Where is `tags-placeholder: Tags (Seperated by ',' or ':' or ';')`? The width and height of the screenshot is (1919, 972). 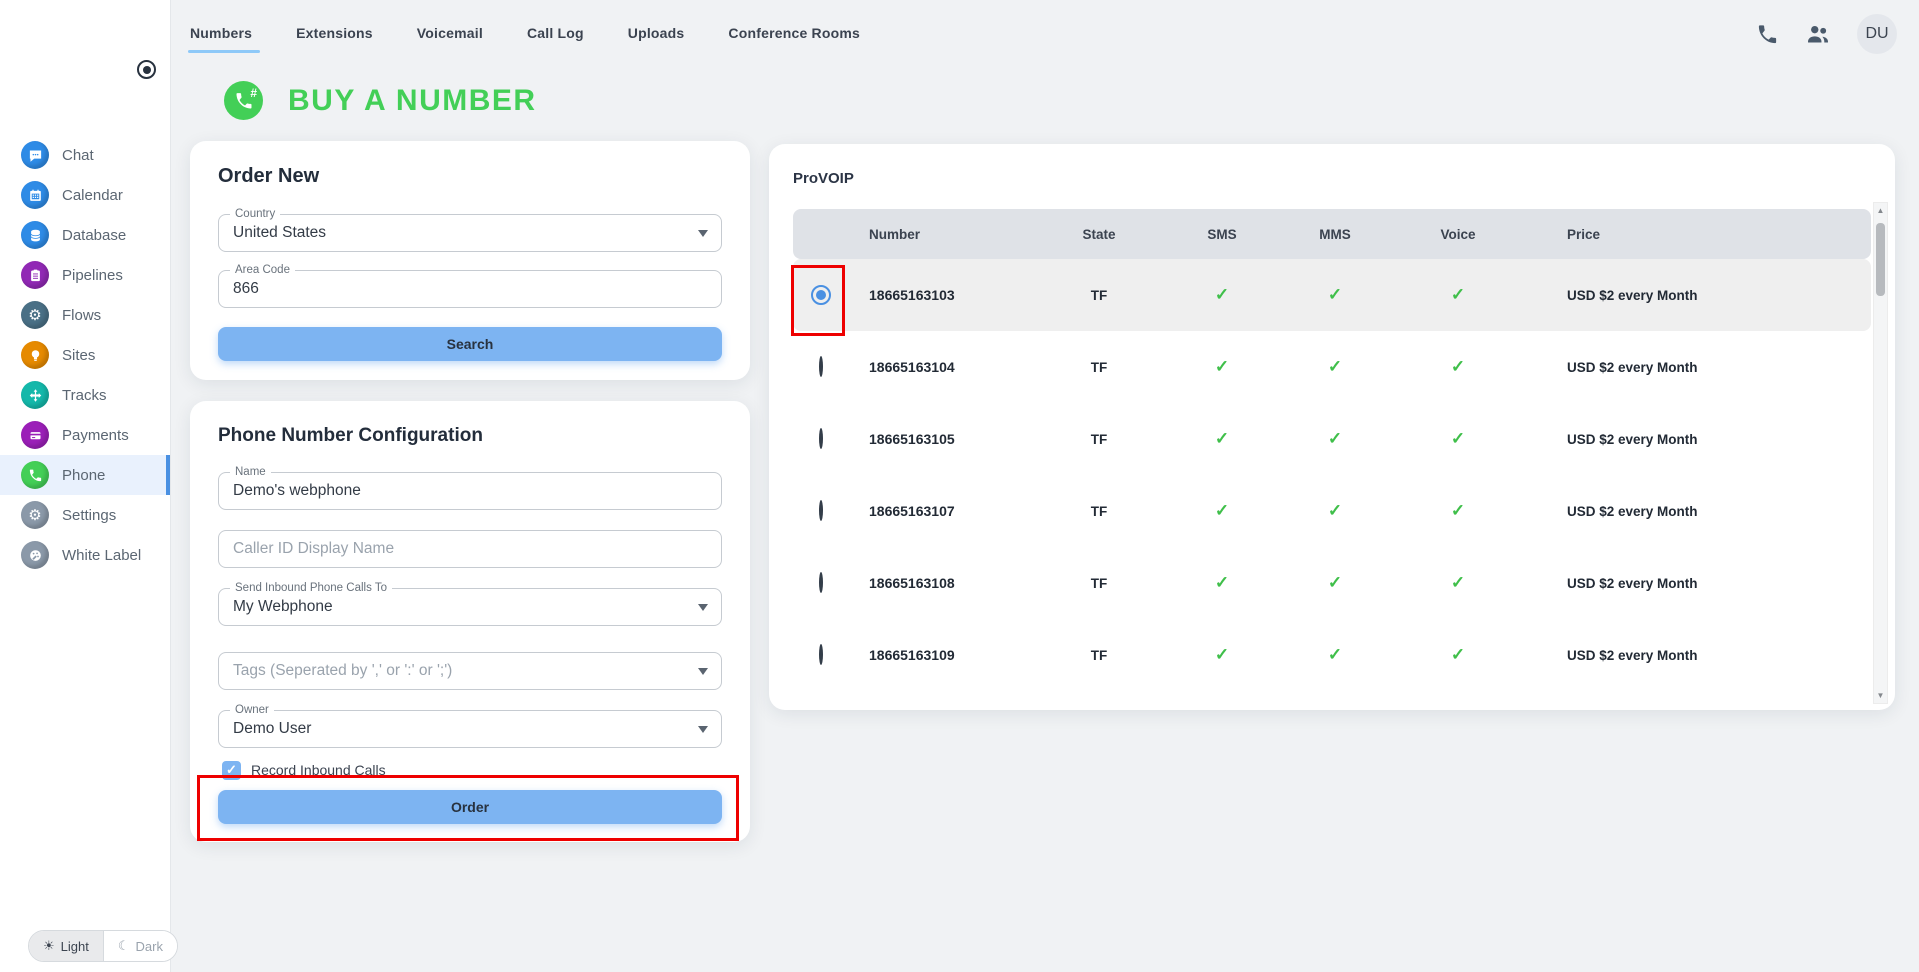 tags-placeholder: Tags (Seperated by ',' or ':' or ';') is located at coordinates (343, 670).